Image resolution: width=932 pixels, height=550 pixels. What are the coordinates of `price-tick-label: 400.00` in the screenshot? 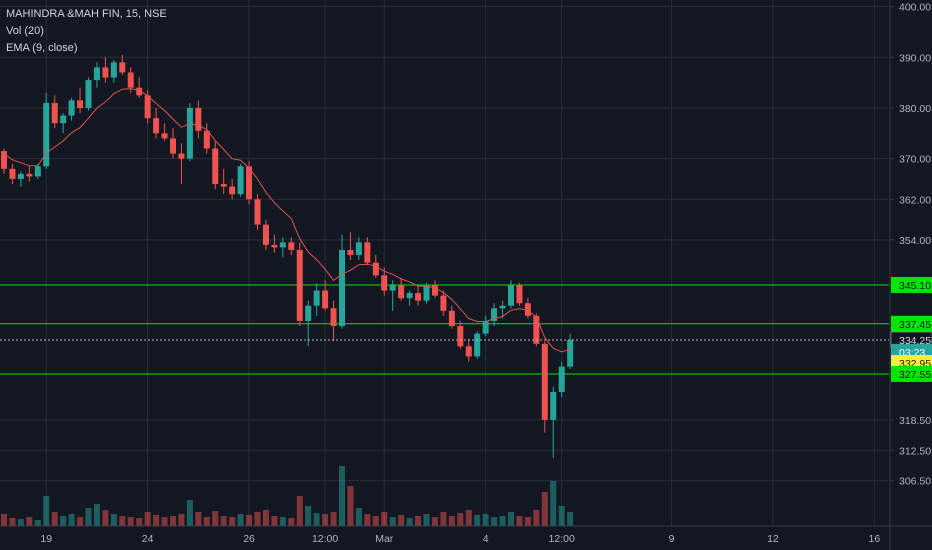 It's located at (915, 8).